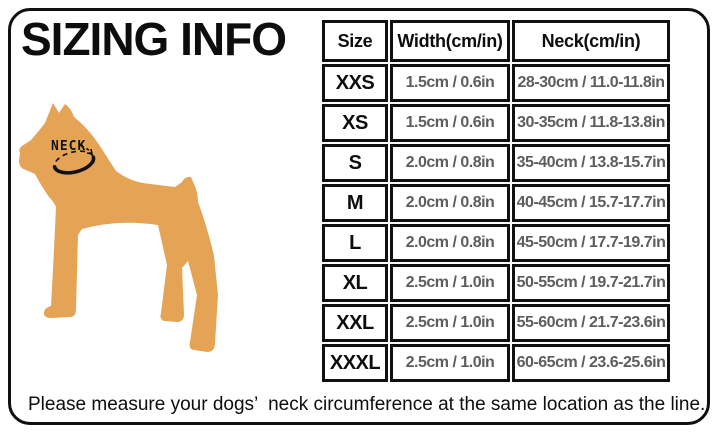  I want to click on size-cell: XXXL, so click(355, 363).